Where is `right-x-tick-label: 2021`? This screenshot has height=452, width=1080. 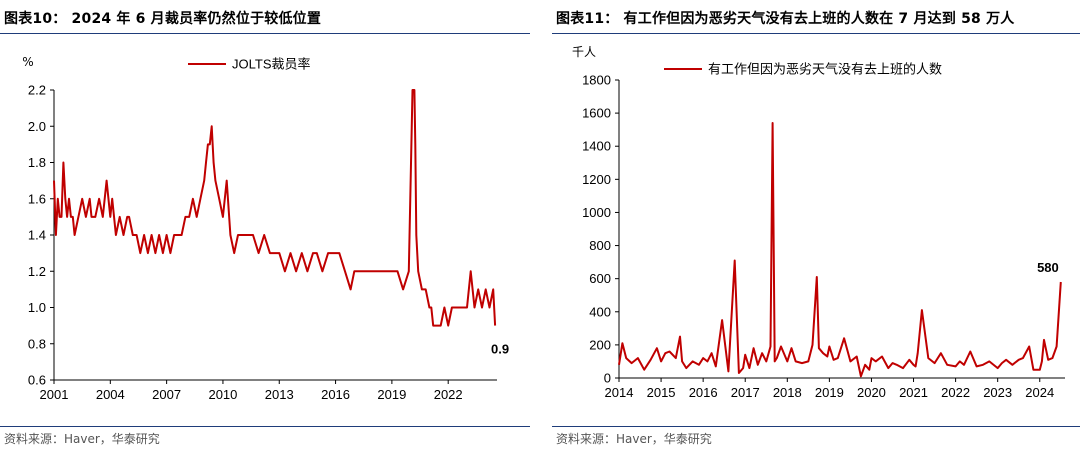 right-x-tick-label: 2021 is located at coordinates (913, 392).